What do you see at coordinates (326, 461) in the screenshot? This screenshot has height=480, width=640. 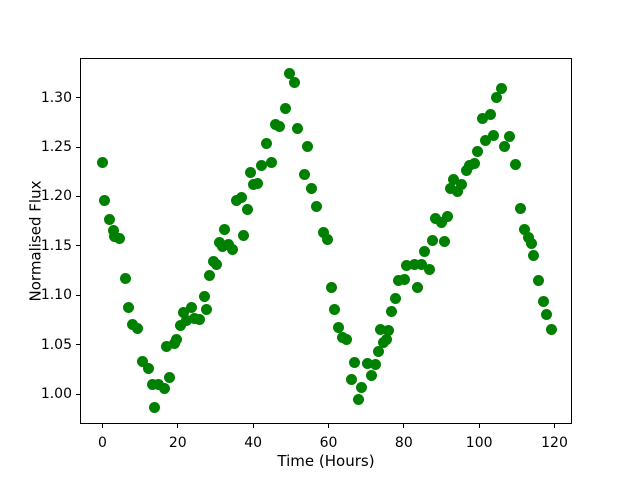 I see `x-axis-label: Time (Hours)` at bounding box center [326, 461].